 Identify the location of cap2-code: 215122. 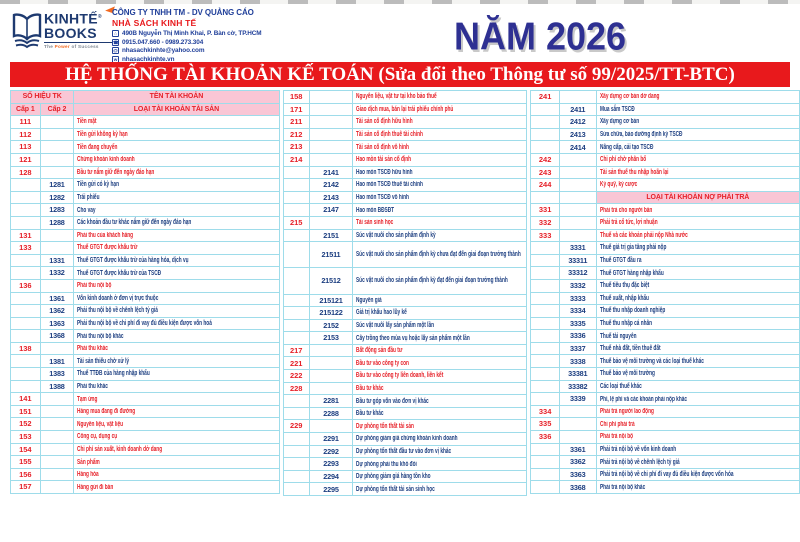
(331, 313).